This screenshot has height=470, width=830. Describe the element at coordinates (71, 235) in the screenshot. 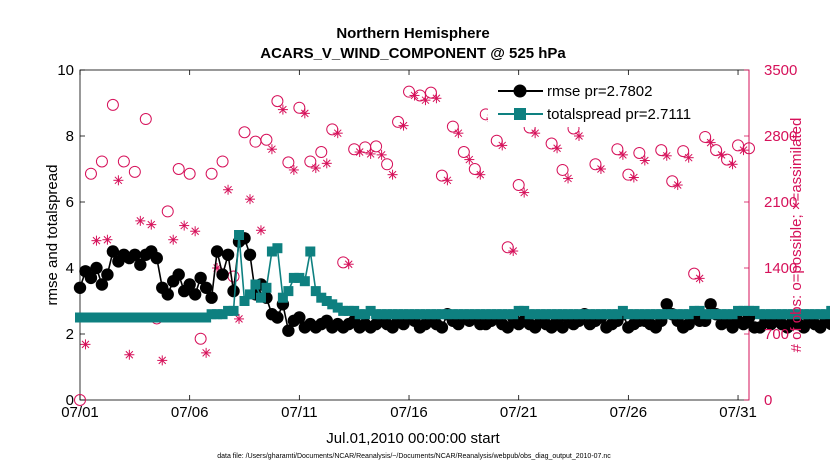

I see `y-axis-ticks: 0 2 4 6 8 10` at that location.